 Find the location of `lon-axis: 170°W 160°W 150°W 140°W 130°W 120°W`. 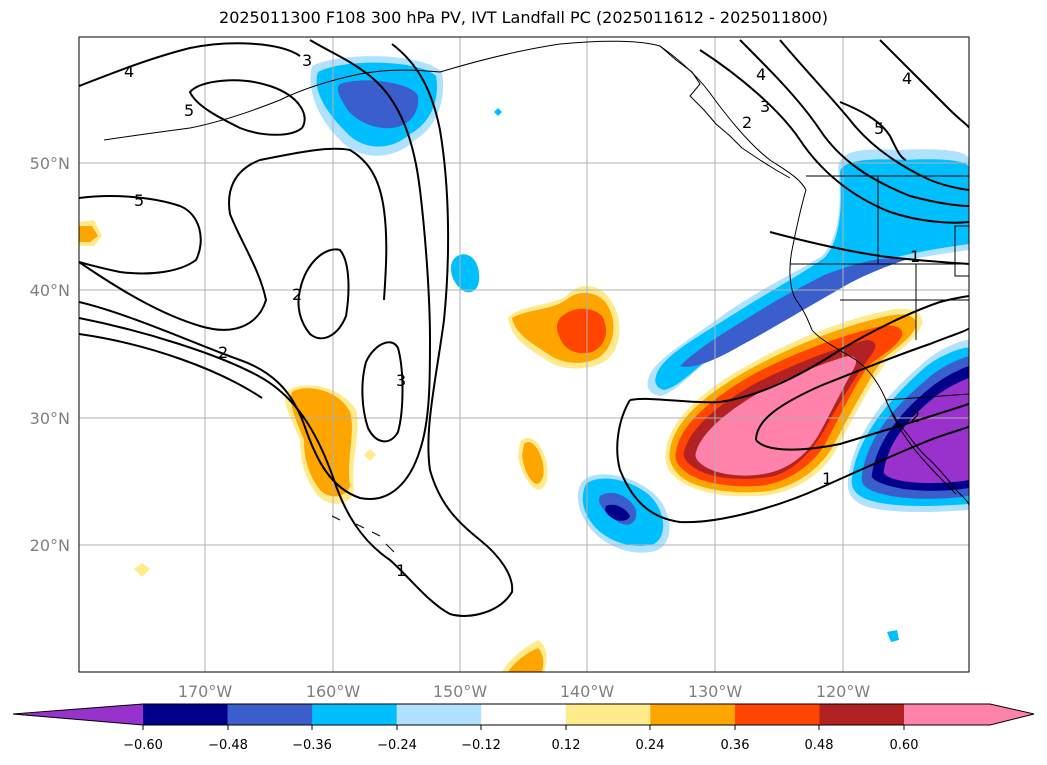

lon-axis: 170°W 160°W 150°W 140°W 130°W 120°W is located at coordinates (524, 691).